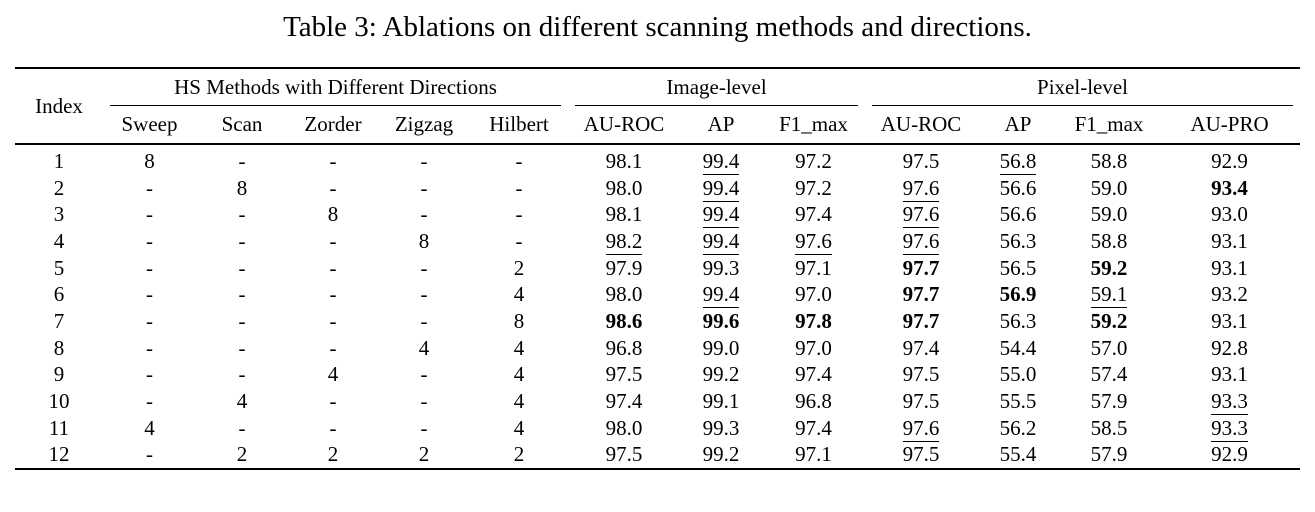 This screenshot has width=1315, height=512. Describe the element at coordinates (921, 428) in the screenshot. I see `cell-value: 97.6` at that location.